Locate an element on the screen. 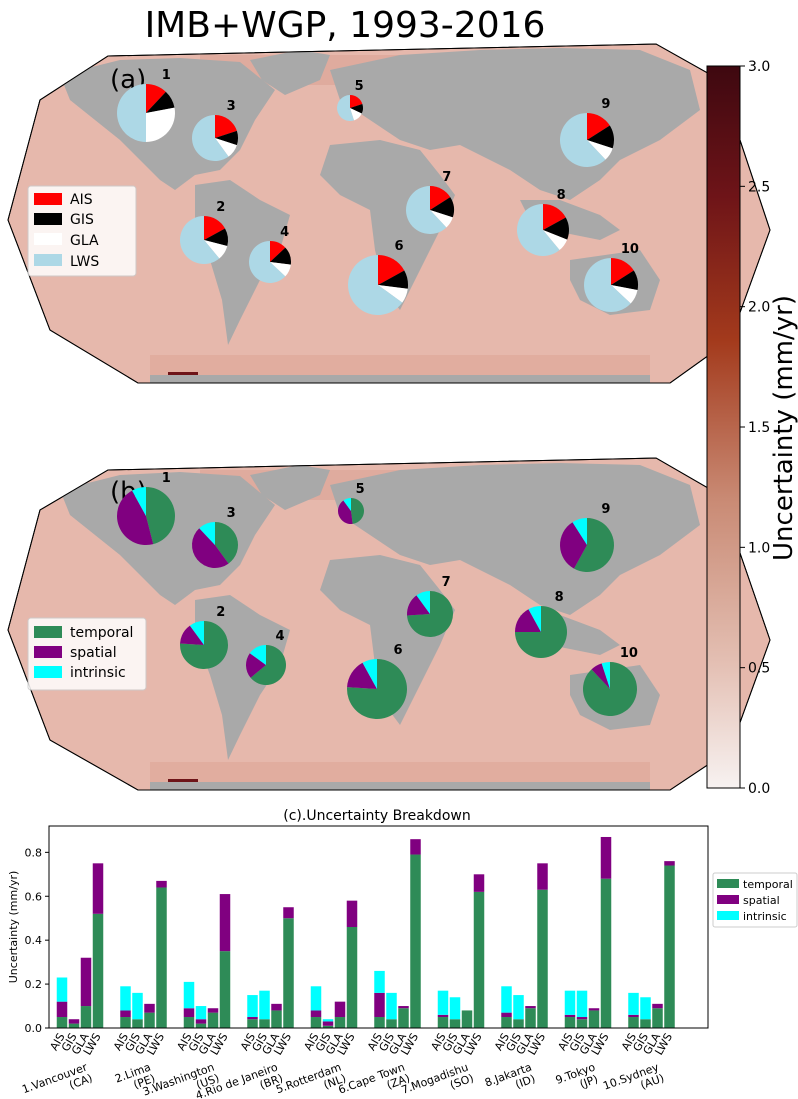 The height and width of the screenshot is (1099, 798). colorbar-tick-label: 2.0 is located at coordinates (759, 308).